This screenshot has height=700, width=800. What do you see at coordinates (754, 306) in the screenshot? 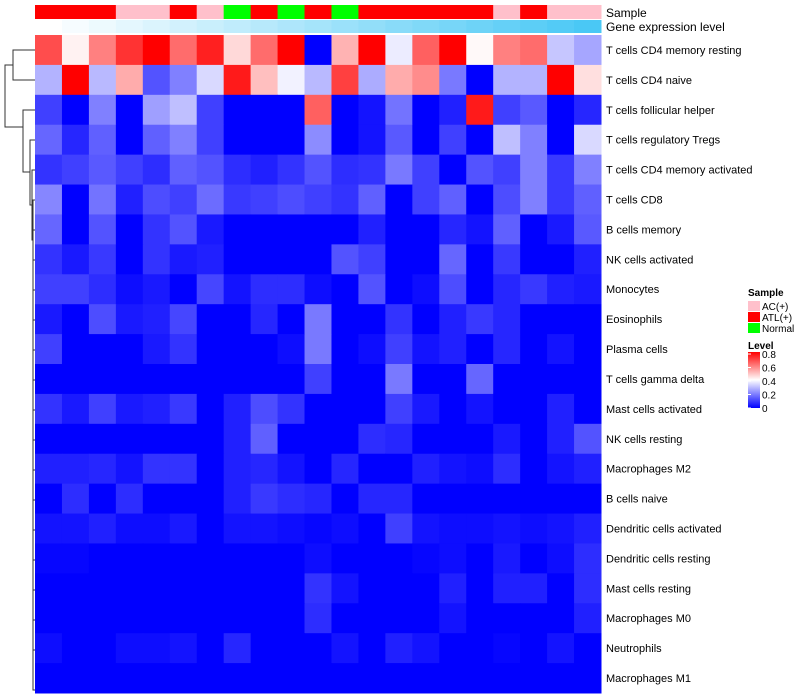
I see `legend-swatch` at bounding box center [754, 306].